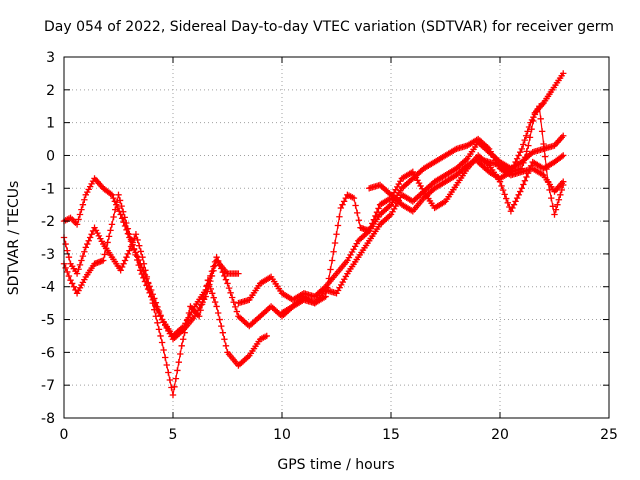 Image resolution: width=640 pixels, height=480 pixels. What do you see at coordinates (48, 255) in the screenshot?
I see `y-tick-label: -3` at bounding box center [48, 255].